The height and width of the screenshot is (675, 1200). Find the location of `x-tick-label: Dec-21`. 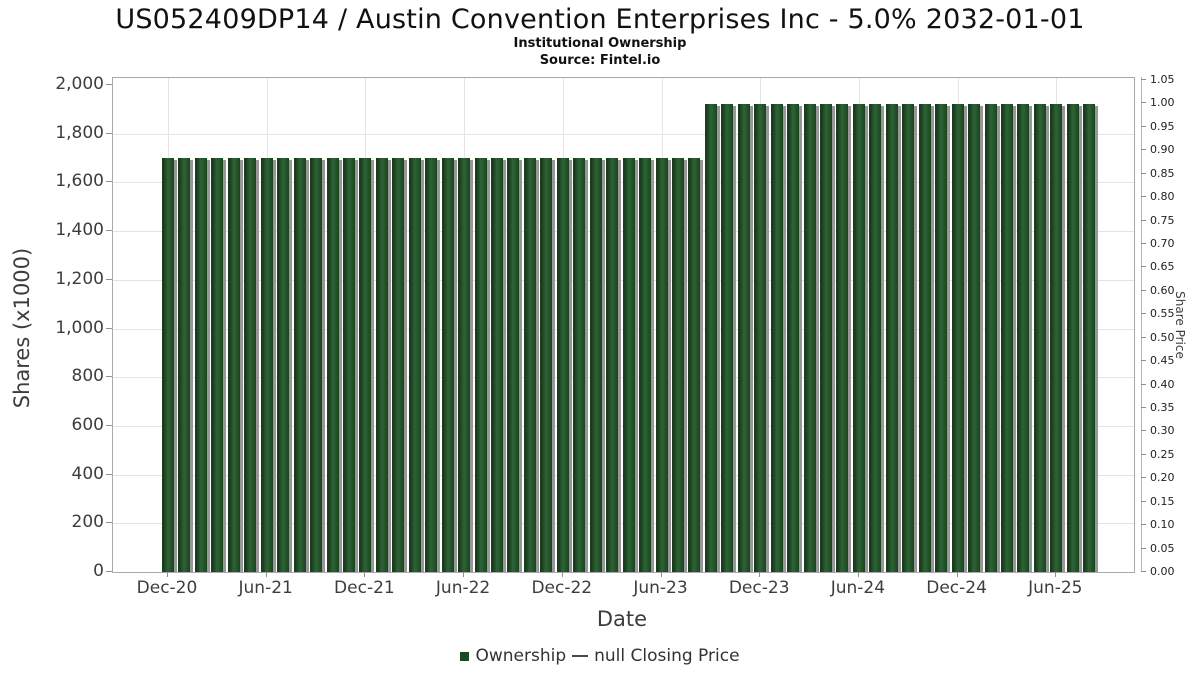

x-tick-label: Dec-21 is located at coordinates (364, 588).